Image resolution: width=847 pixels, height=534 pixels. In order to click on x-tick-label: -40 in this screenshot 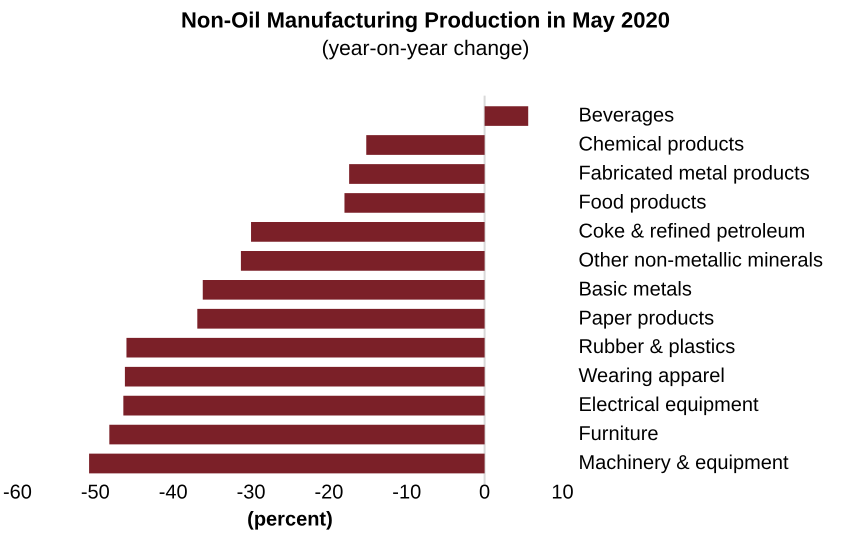, I will do `click(173, 493)`.